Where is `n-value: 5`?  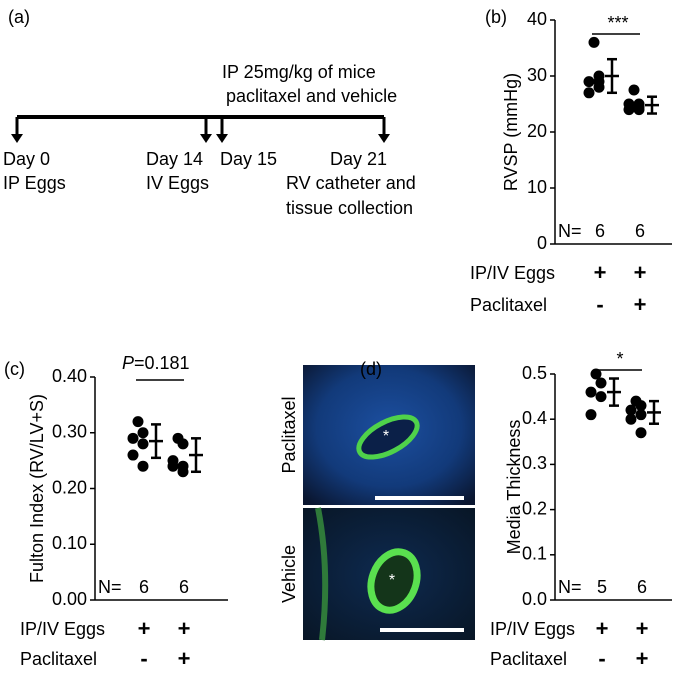
n-value: 5 is located at coordinates (602, 587).